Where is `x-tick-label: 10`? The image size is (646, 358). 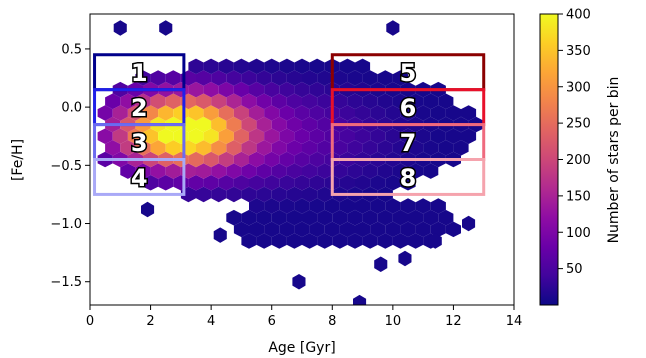
x-tick-label: 10 is located at coordinates (393, 321).